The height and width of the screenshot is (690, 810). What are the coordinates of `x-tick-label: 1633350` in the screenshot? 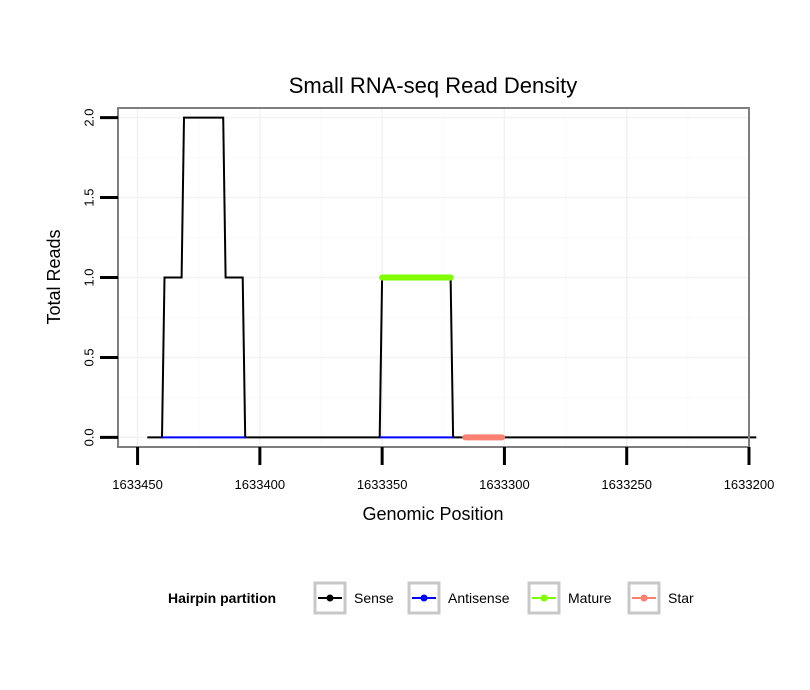 It's located at (382, 484).